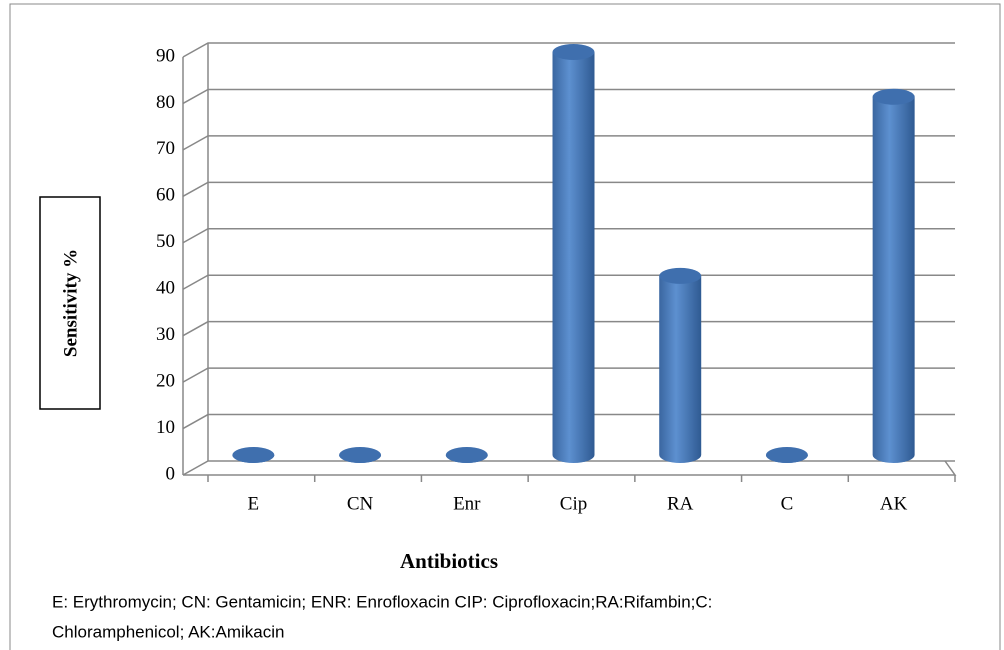 The image size is (1004, 650). I want to click on floor, so click(570, 468).